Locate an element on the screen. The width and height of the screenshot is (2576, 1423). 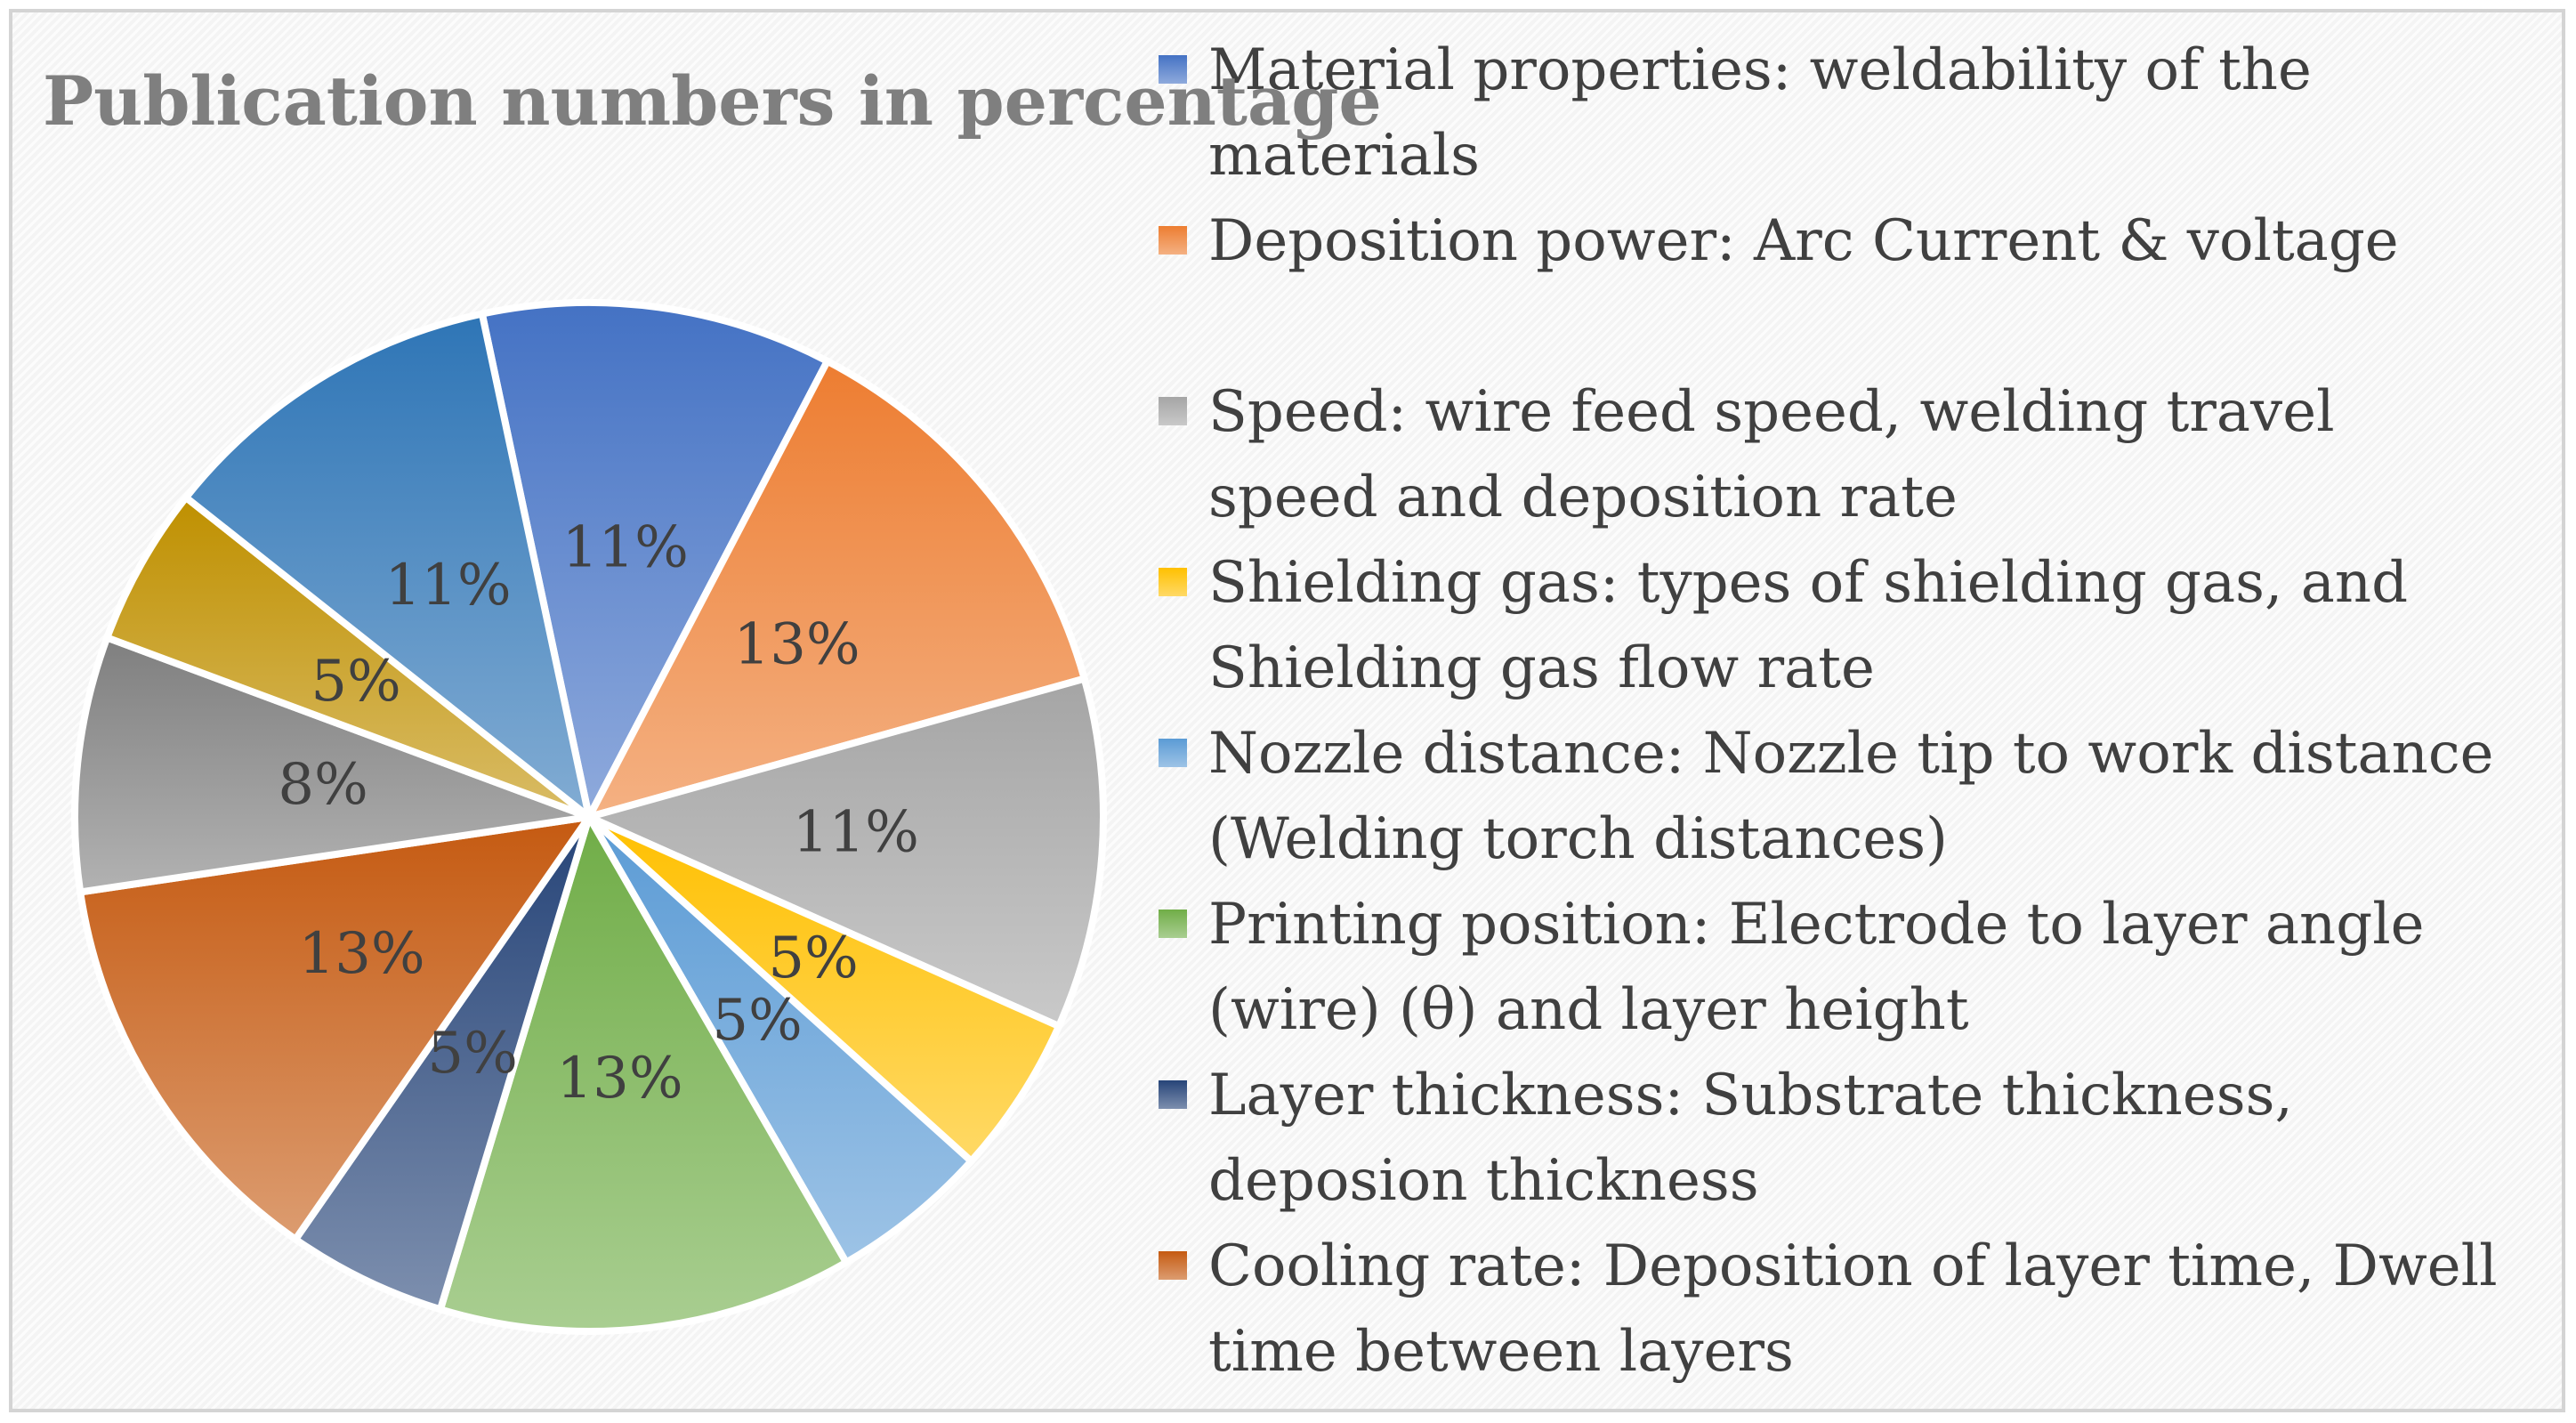
data-label-7: 5% is located at coordinates (472, 1054).